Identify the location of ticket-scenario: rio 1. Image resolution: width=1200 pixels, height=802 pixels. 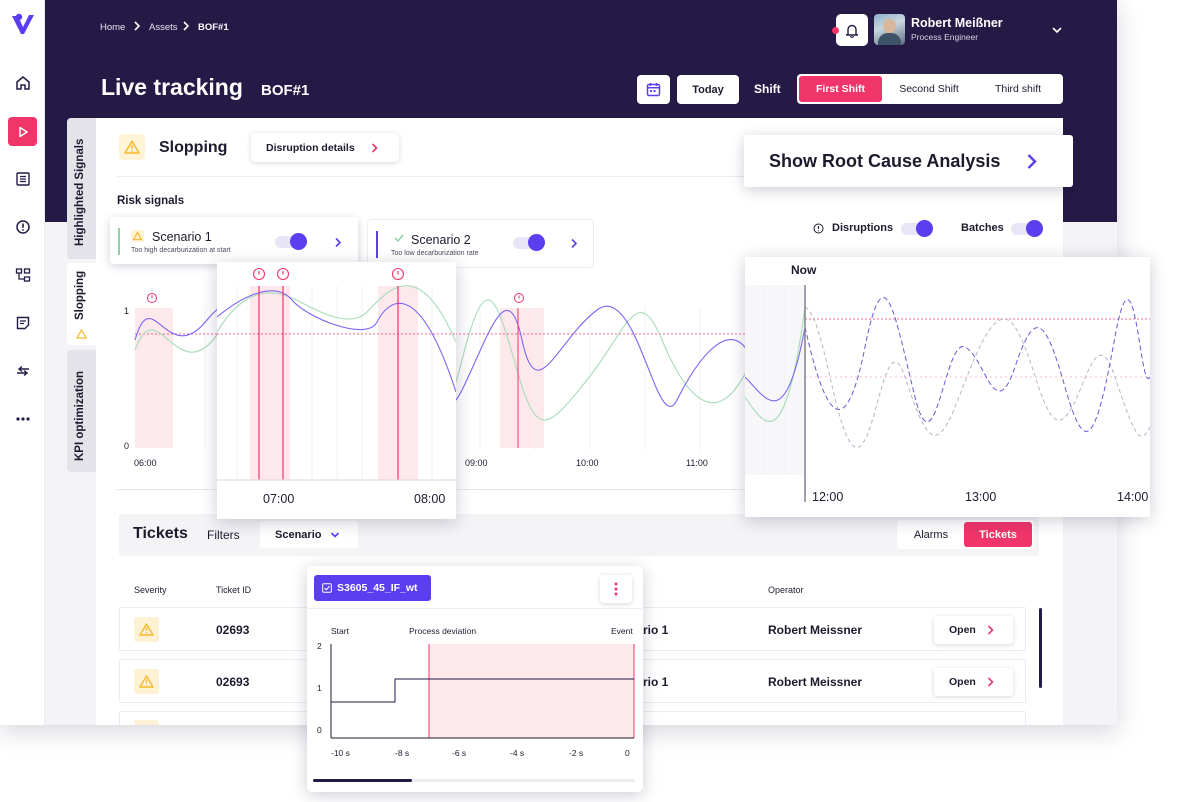
(656, 630).